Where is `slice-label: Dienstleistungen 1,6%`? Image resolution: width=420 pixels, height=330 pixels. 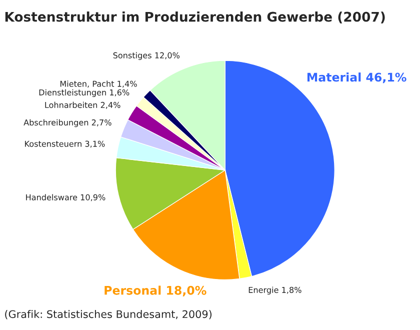
slice-label: Dienstleistungen 1,6% is located at coordinates (84, 93).